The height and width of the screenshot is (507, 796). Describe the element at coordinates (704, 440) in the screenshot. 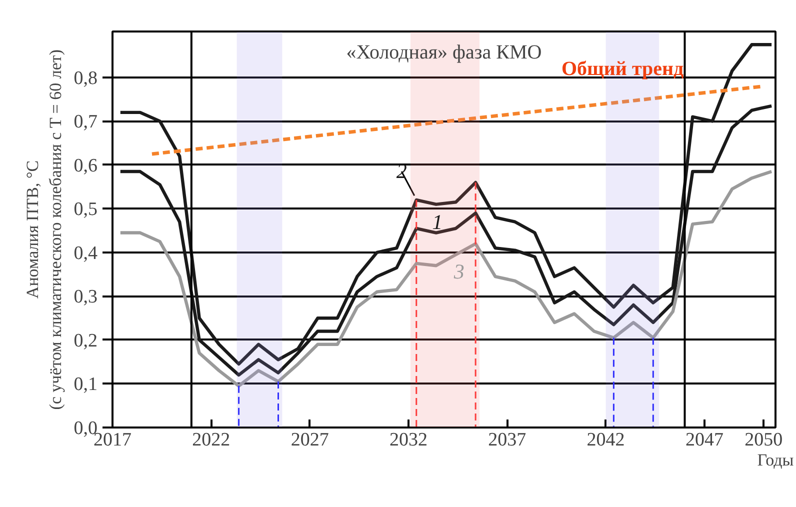

I see `x-tick-label: 2047` at that location.